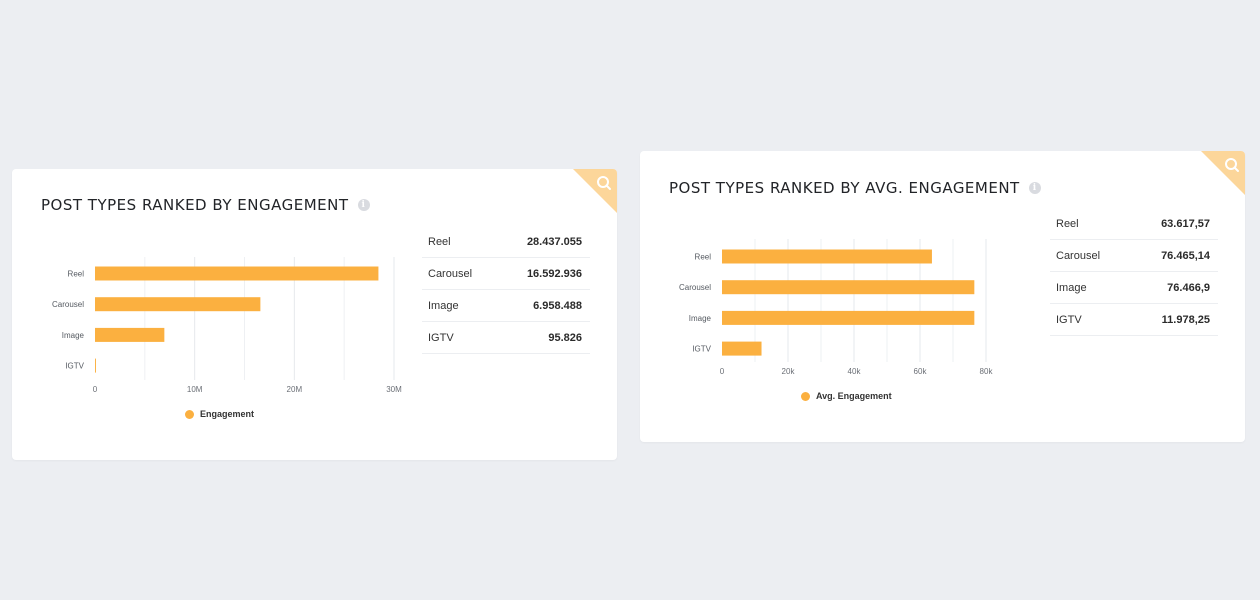 The width and height of the screenshot is (1260, 600). What do you see at coordinates (554, 273) in the screenshot?
I see `row-value: 16.592.936` at bounding box center [554, 273].